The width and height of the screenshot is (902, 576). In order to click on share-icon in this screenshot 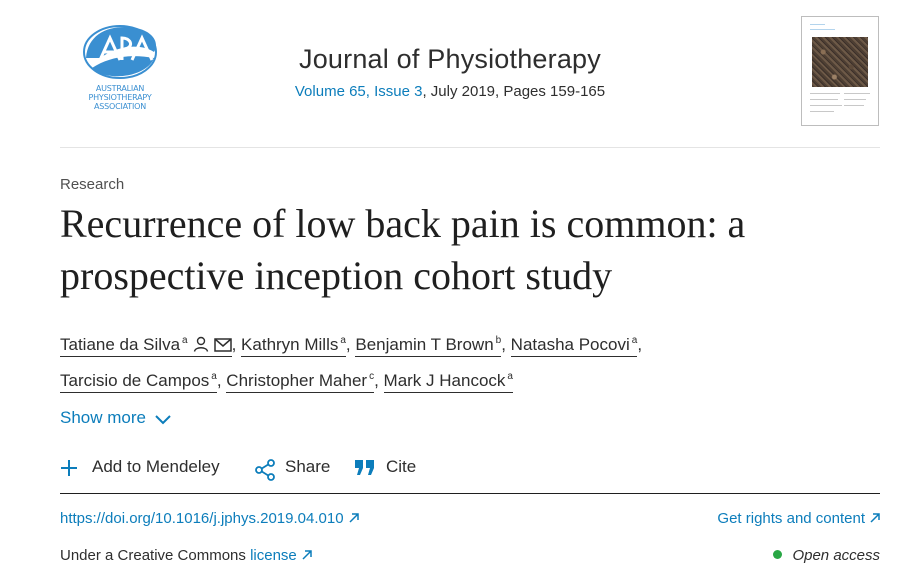, I will do `click(265, 470)`.